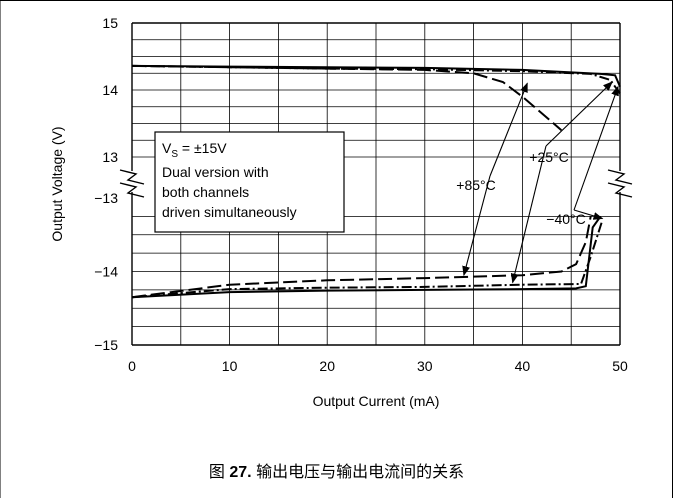 Image resolution: width=673 pixels, height=498 pixels. I want to click on y-tick-label: −15, so click(106, 345).